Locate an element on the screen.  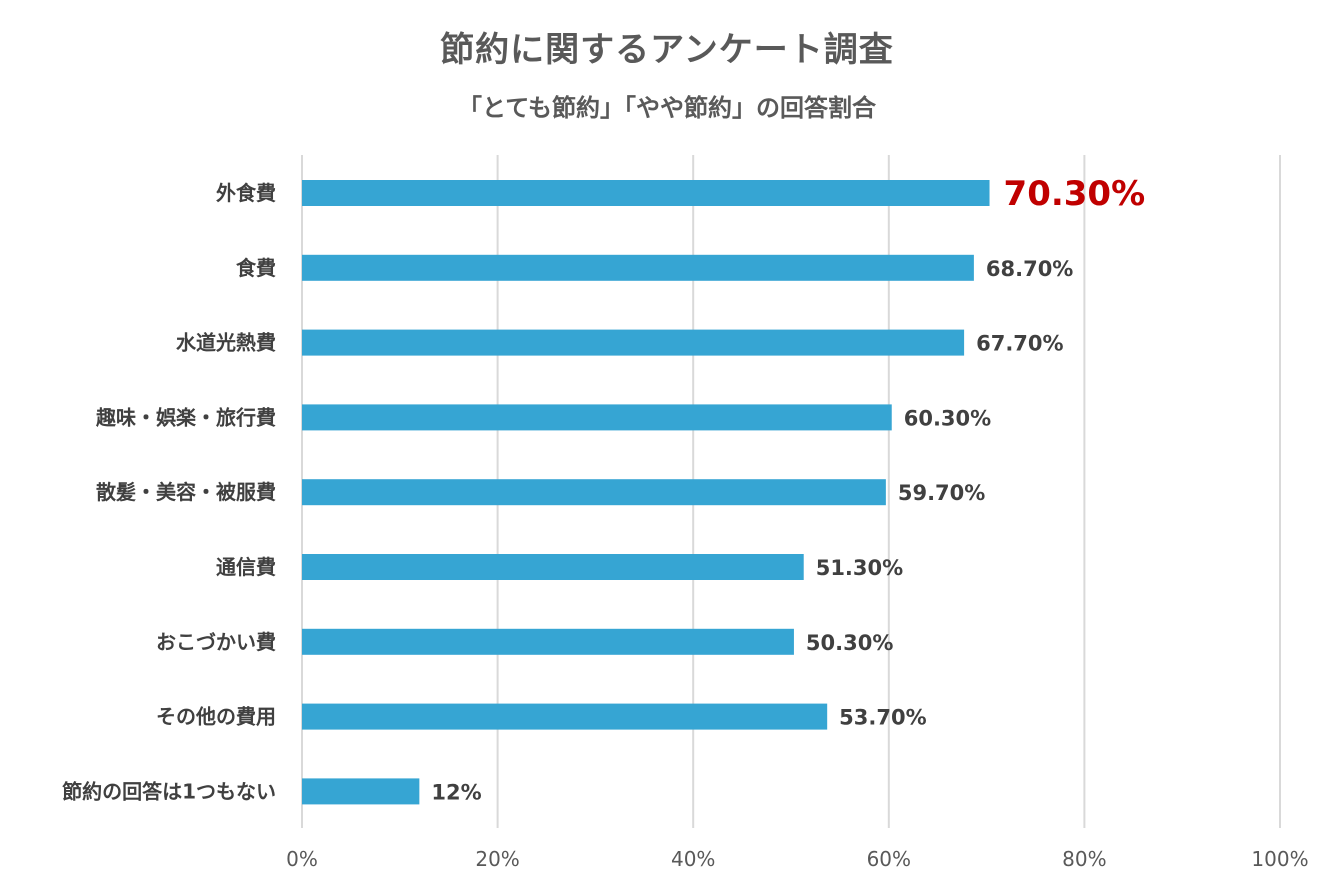
value-label: 60.30% is located at coordinates (947, 418).